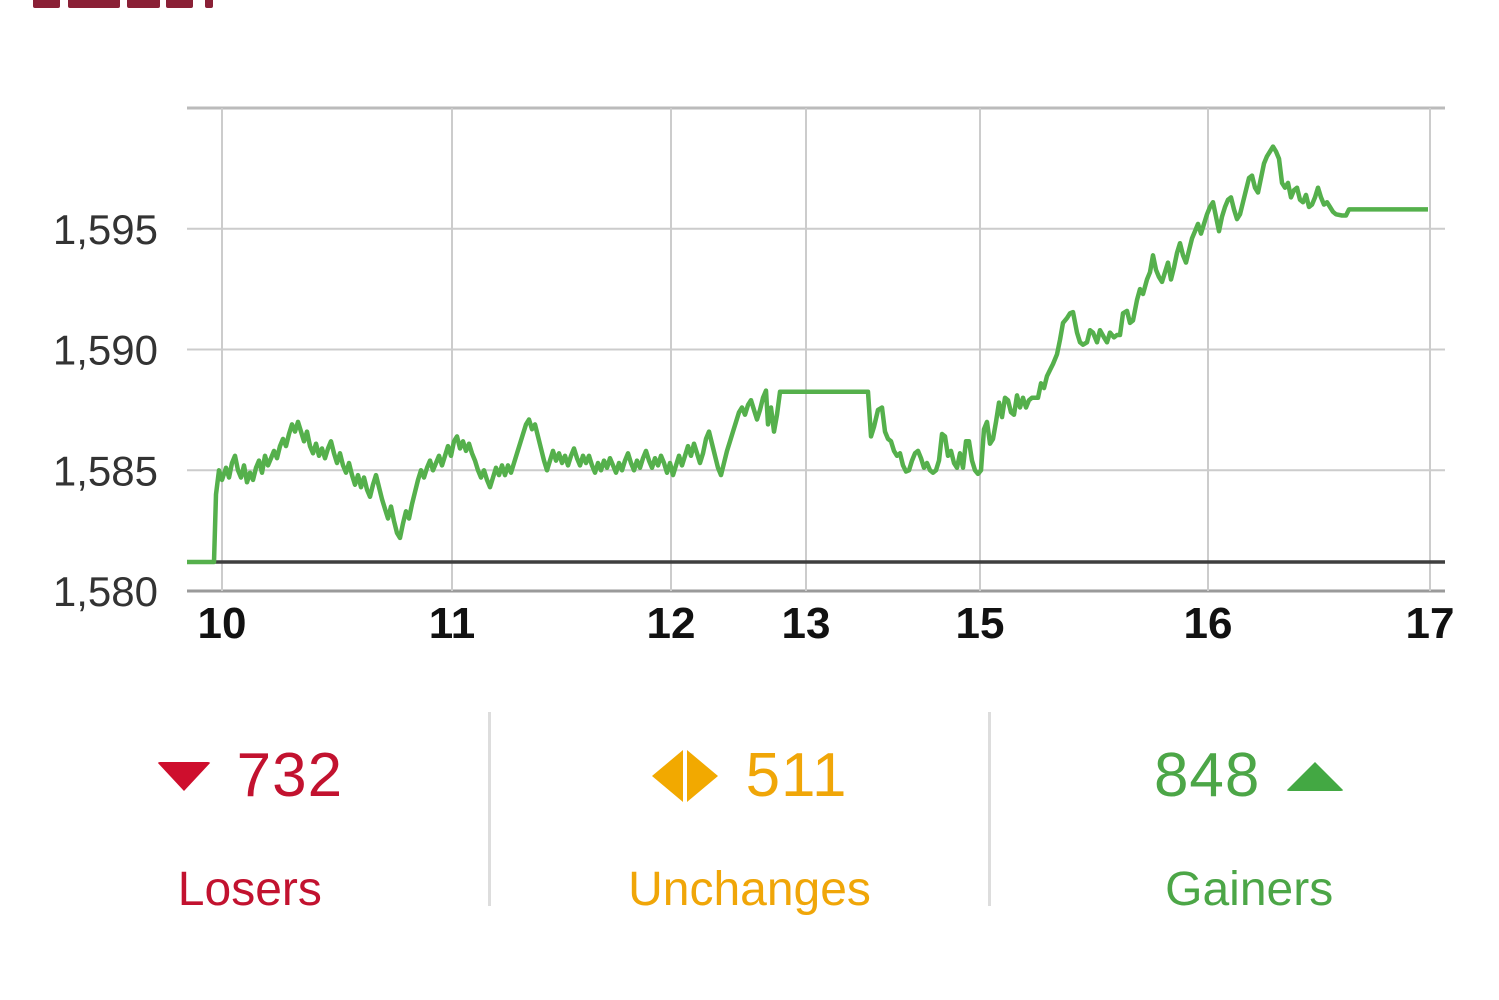  I want to click on x-tick-label-15: 15, so click(980, 623).